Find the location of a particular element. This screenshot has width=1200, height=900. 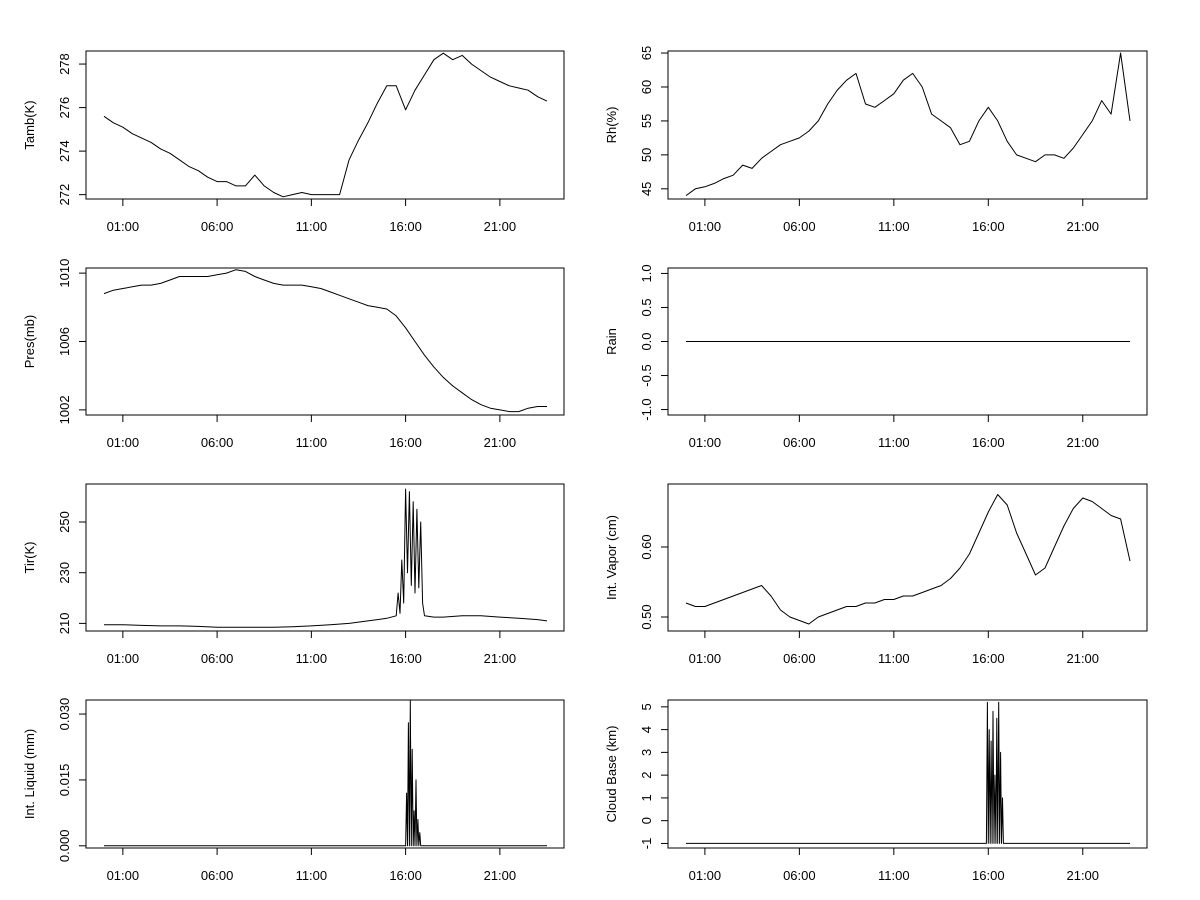

y-axis: 210 230 250 is located at coordinates (71, 572).